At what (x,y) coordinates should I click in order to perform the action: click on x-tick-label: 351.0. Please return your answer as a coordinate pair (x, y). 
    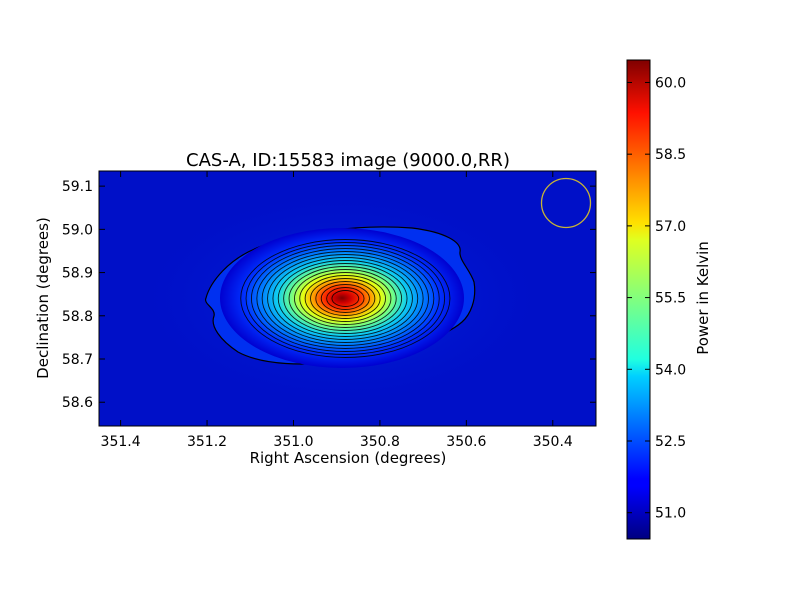
    Looking at the image, I should click on (293, 442).